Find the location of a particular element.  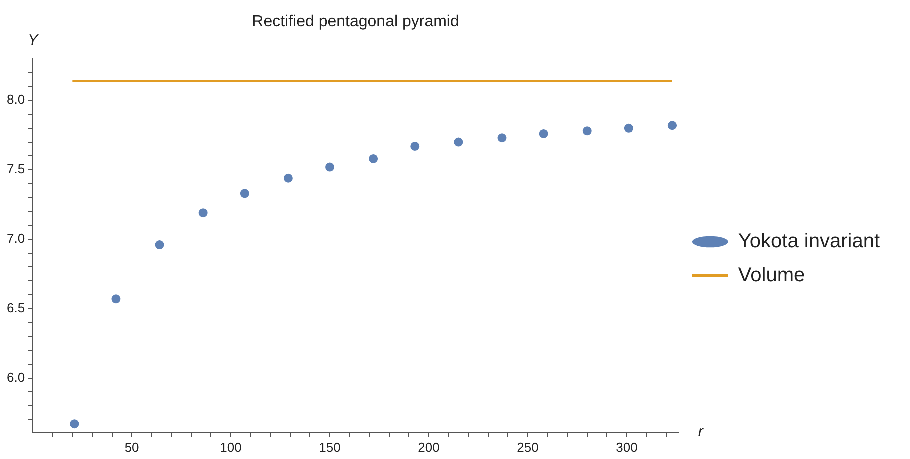

y-tick-label: 6.5 is located at coordinates (16, 308).